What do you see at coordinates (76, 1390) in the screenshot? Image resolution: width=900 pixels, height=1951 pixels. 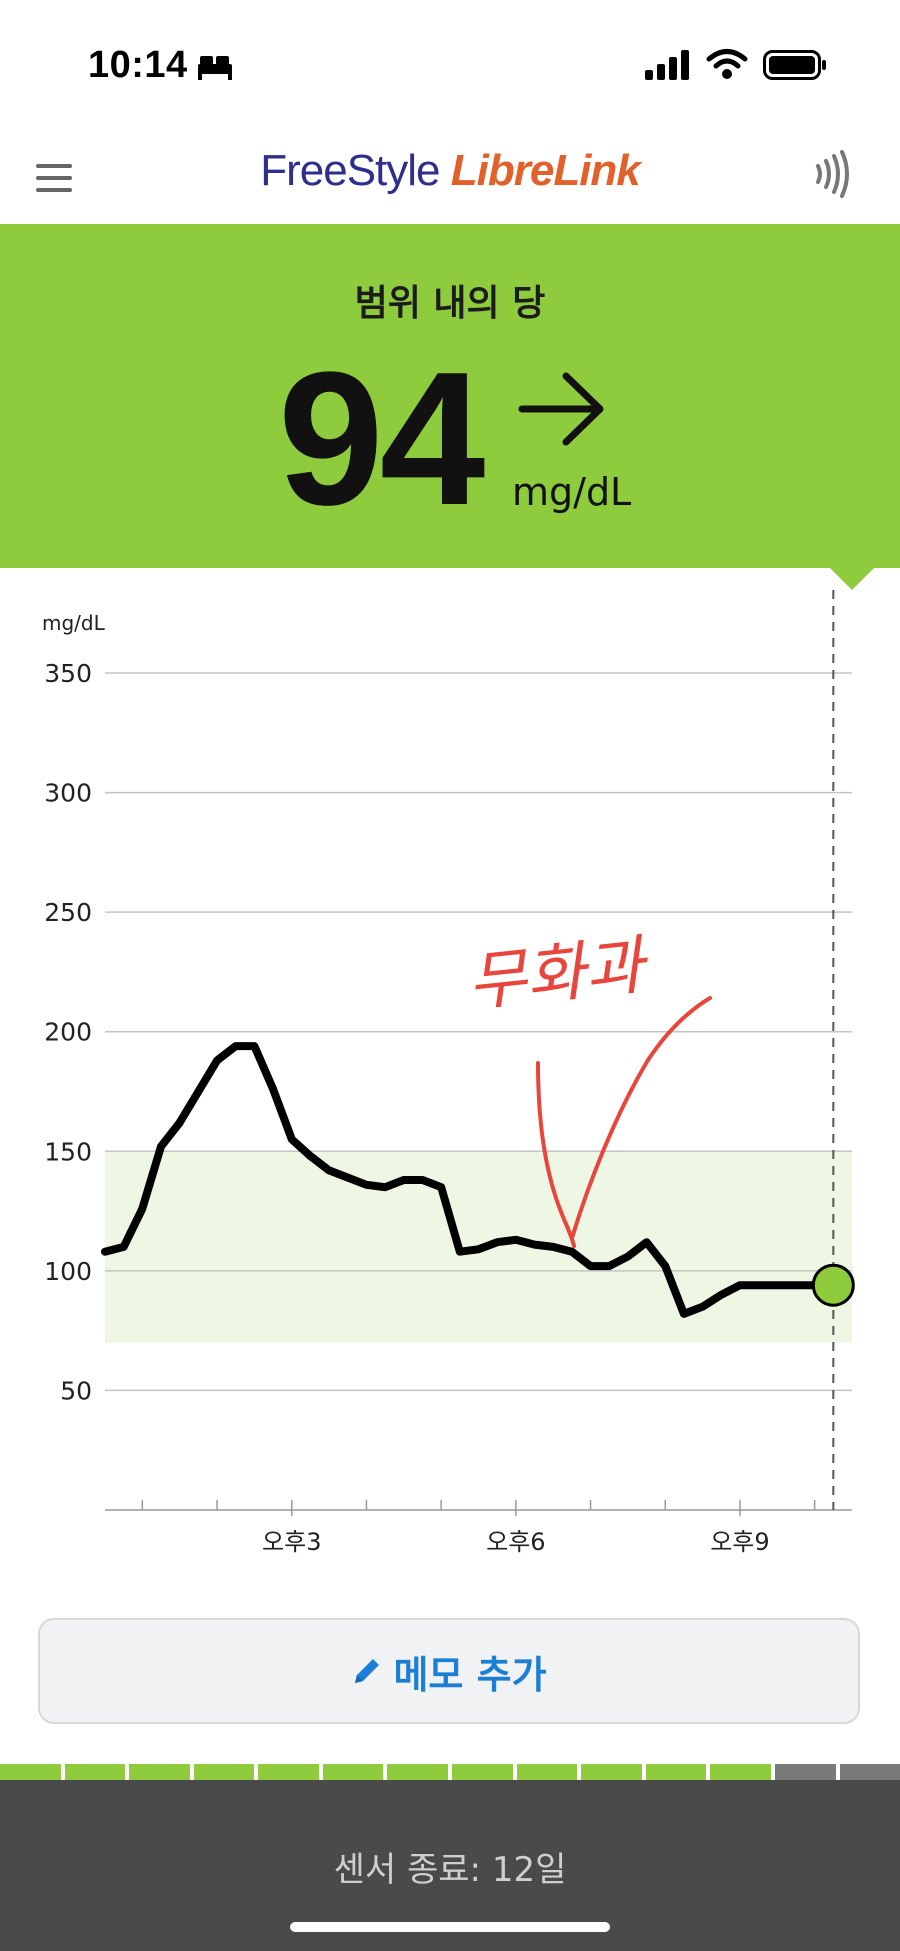 I see `y-tick-label-50: 50` at bounding box center [76, 1390].